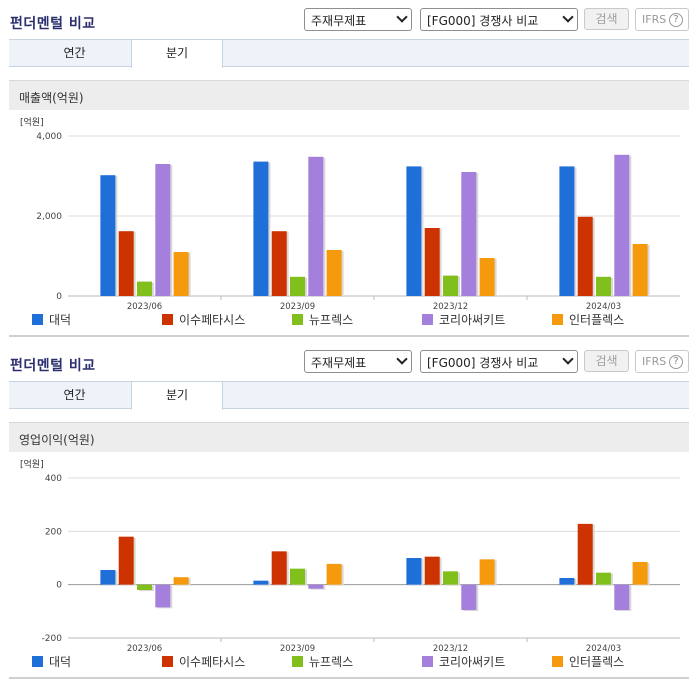  I want to click on section-title: 매출액(억원), so click(349, 95).